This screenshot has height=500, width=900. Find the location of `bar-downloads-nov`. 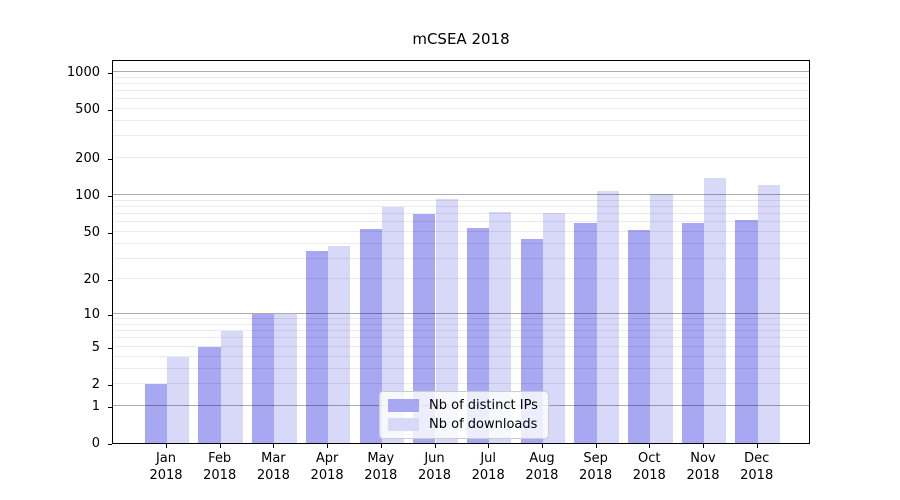

bar-downloads-nov is located at coordinates (715, 310).